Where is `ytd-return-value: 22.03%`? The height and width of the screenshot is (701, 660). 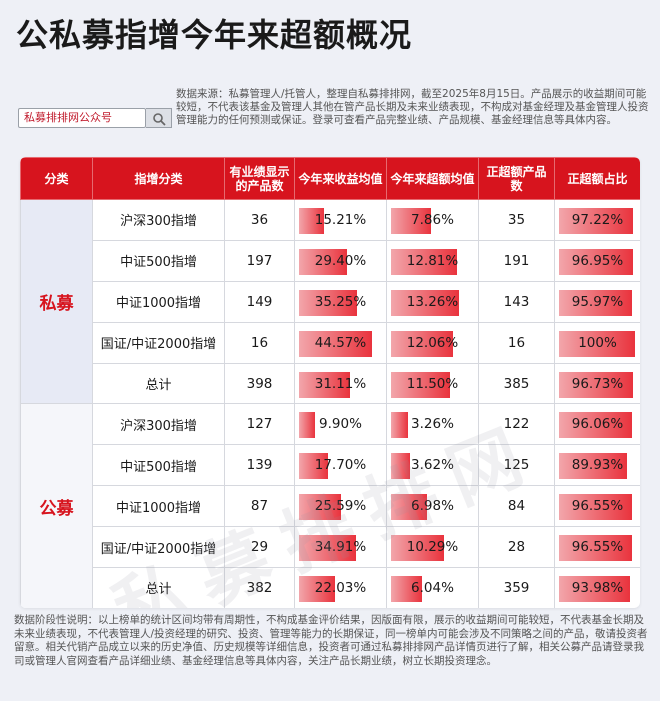
ytd-return-value: 22.03% is located at coordinates (340, 587).